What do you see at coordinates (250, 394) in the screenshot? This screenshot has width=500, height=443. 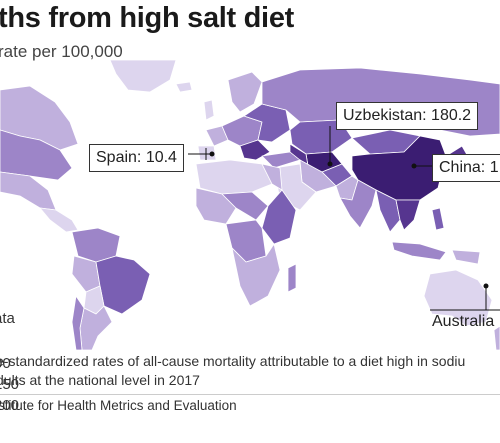 I see `divider` at bounding box center [250, 394].